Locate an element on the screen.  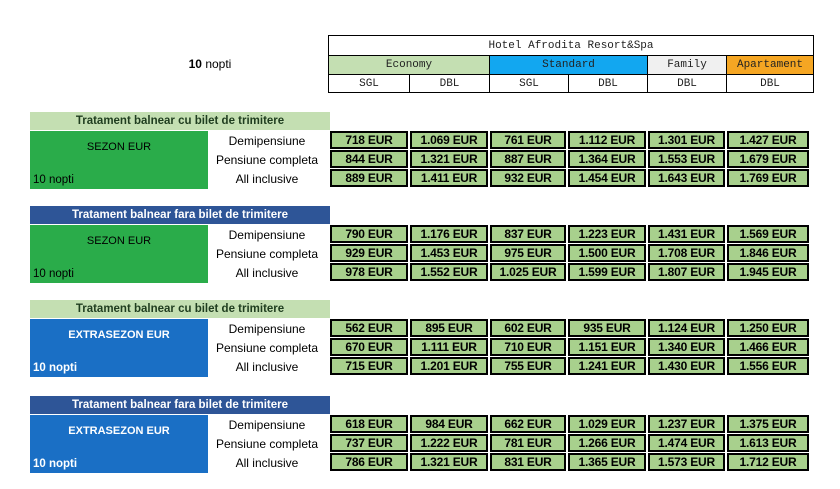
price-cell: 790 EUR is located at coordinates (369, 234).